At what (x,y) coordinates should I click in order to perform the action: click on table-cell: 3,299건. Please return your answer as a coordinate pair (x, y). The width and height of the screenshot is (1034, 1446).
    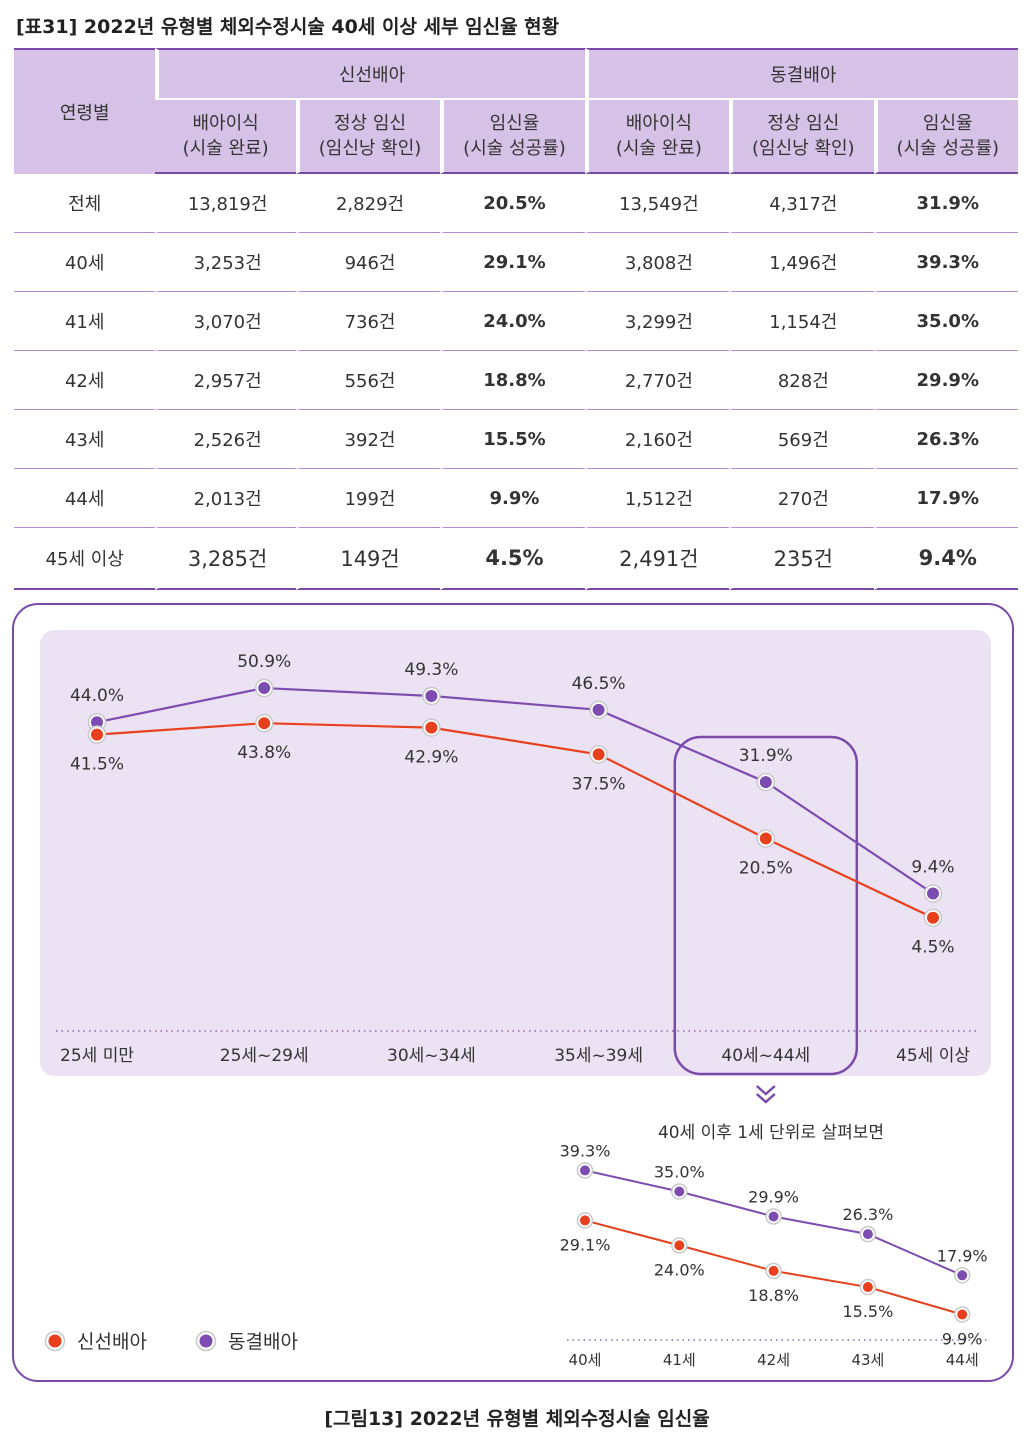
    Looking at the image, I should click on (657, 321).